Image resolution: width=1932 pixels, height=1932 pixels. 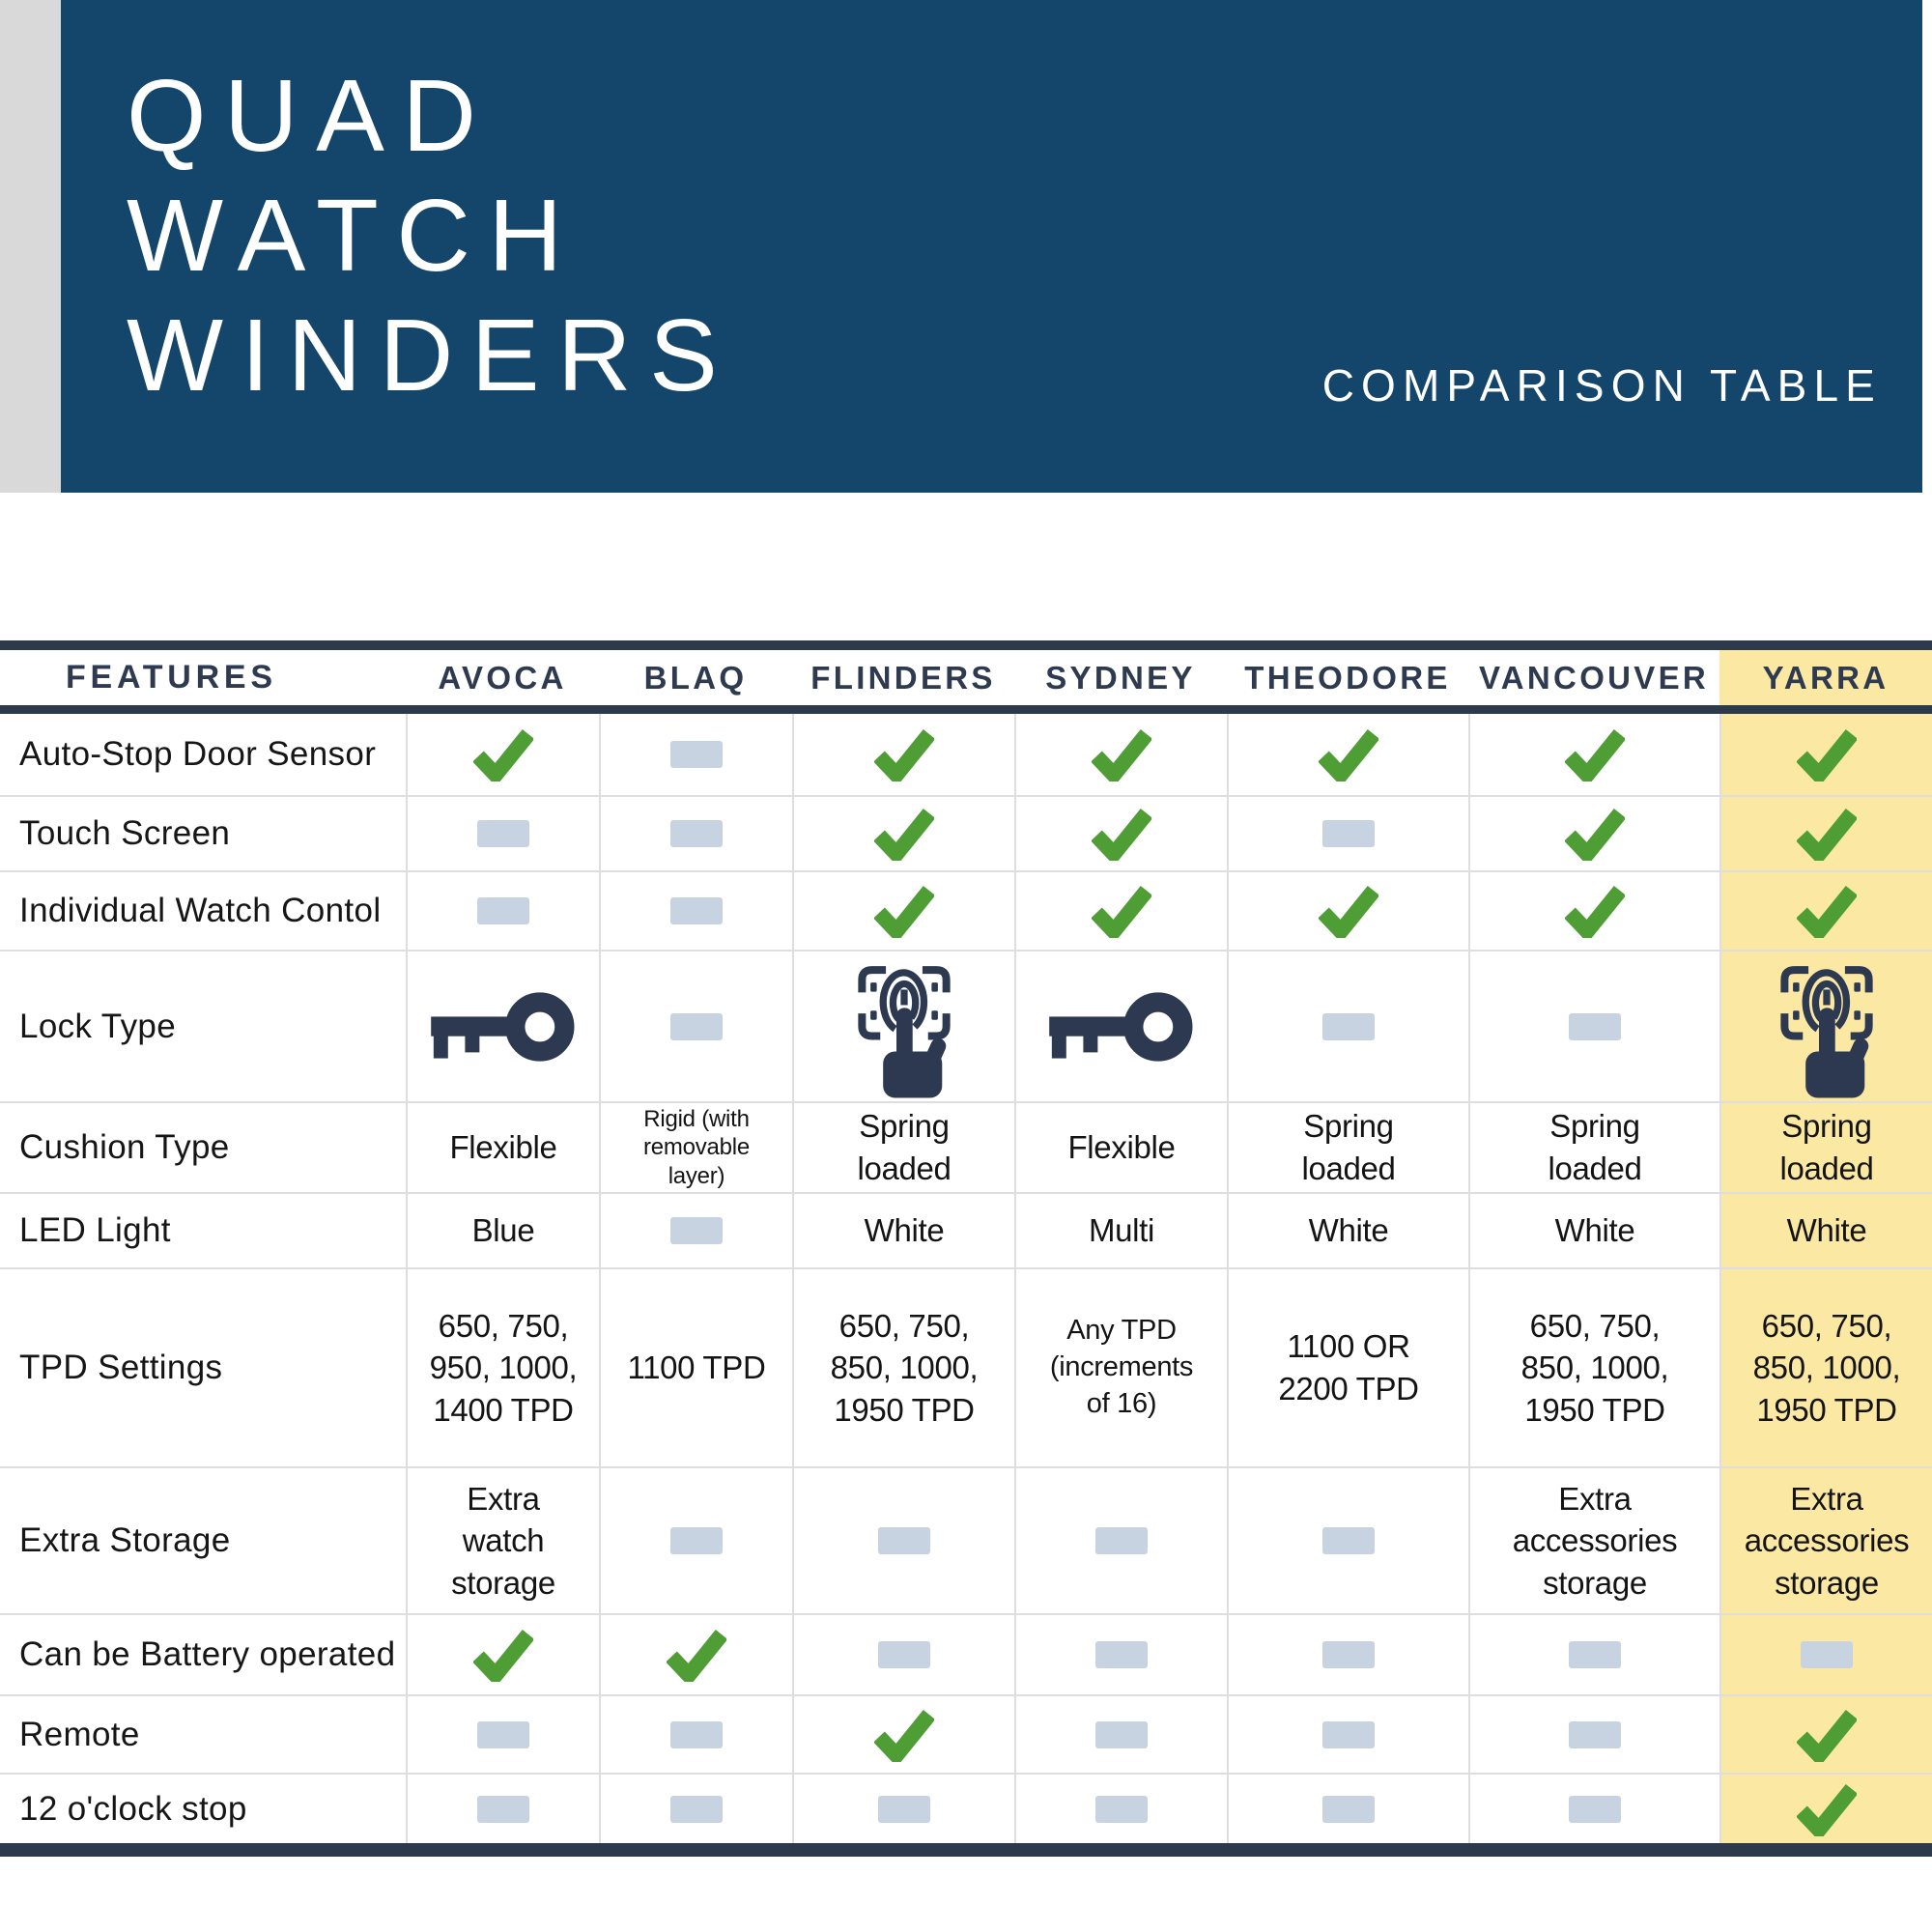 I want to click on table-row-remote: Remote, so click(x=966, y=1735).